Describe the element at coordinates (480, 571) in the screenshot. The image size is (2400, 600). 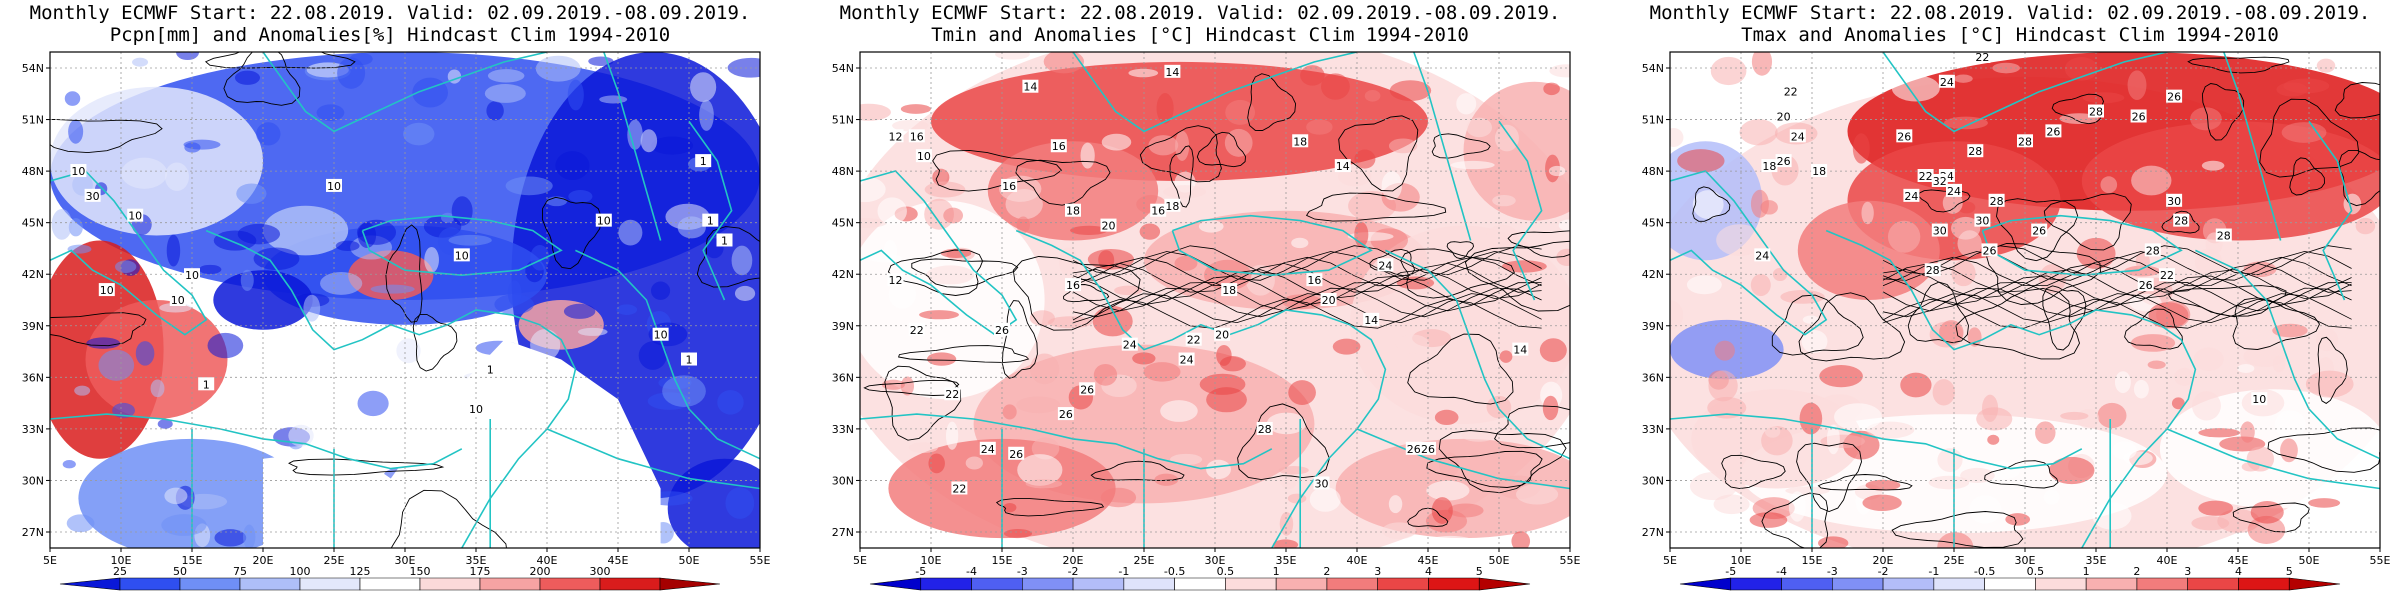
I see `colorbar-tick-label: 175` at that location.